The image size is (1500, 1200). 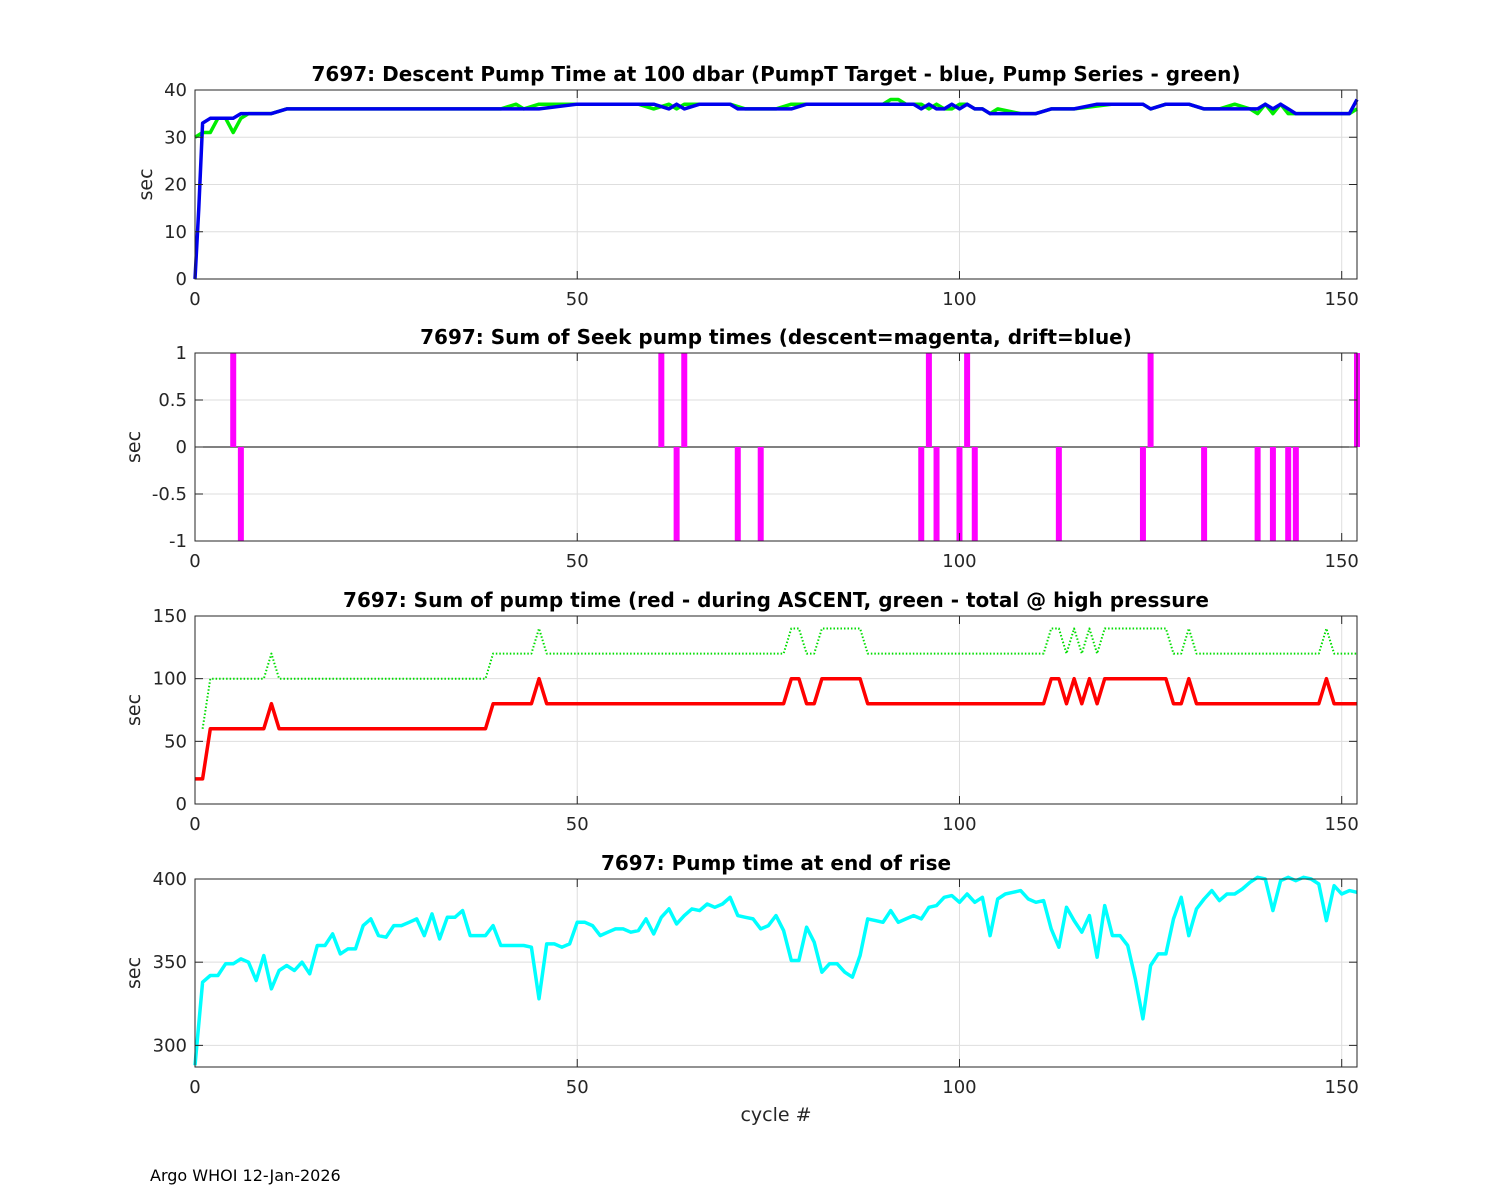 What do you see at coordinates (169, 494) in the screenshot?
I see `y-tick-label: -0.5` at bounding box center [169, 494].